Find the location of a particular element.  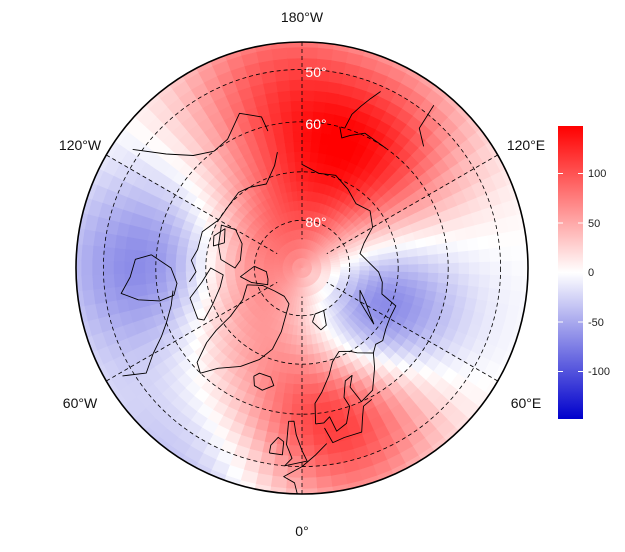

label-120e: 120°E is located at coordinates (526, 145).